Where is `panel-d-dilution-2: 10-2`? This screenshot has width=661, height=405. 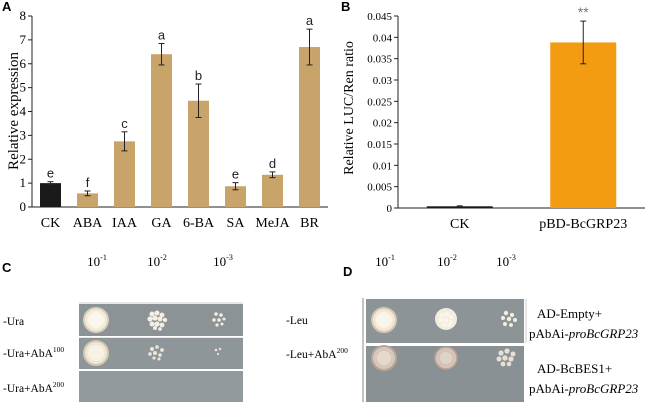 panel-d-dilution-2: 10-2 is located at coordinates (447, 261).